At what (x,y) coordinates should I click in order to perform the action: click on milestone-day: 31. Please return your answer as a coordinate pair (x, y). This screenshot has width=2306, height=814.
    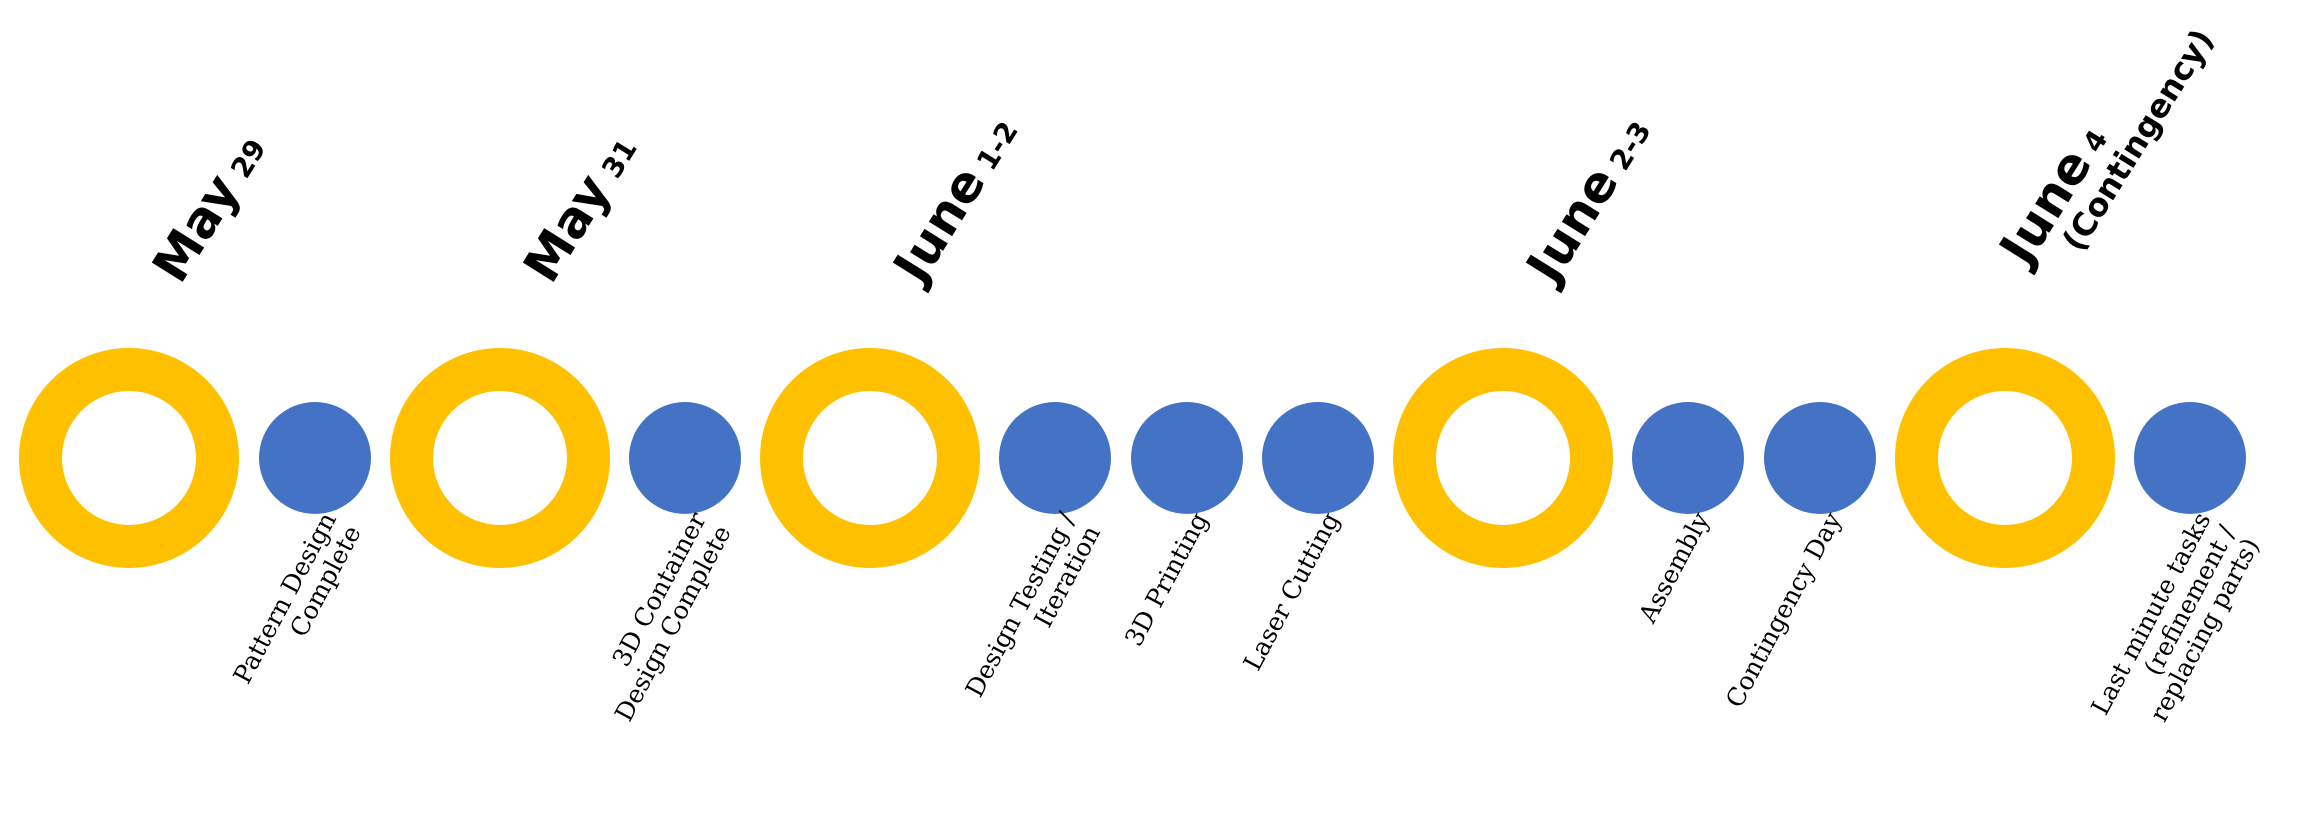
    Looking at the image, I should click on (619, 158).